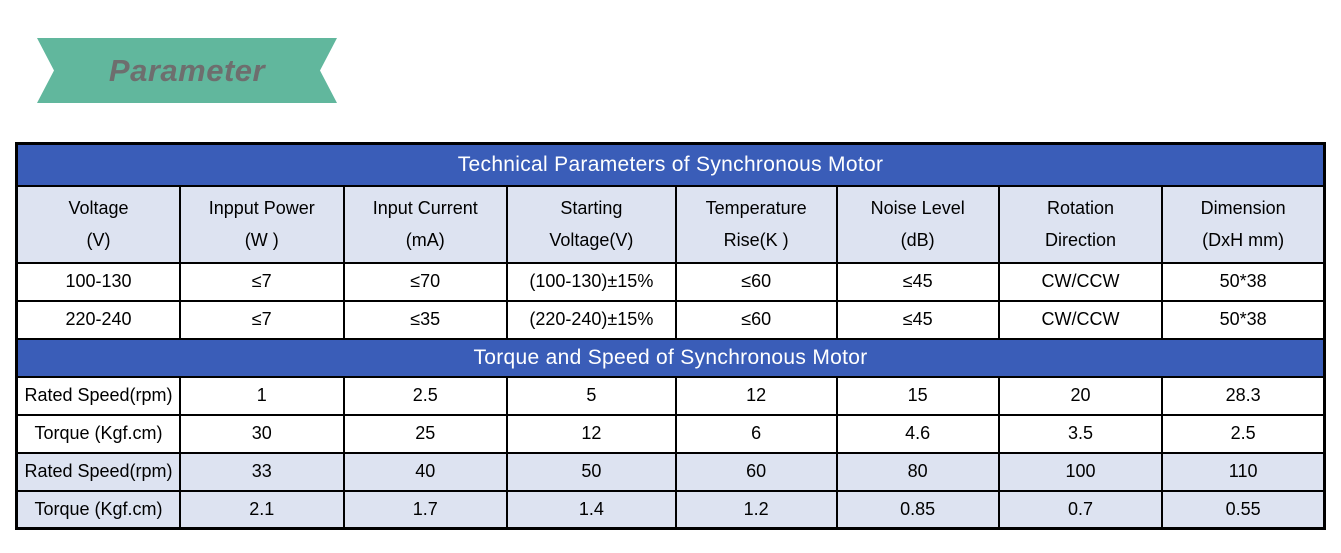  What do you see at coordinates (1243, 509) in the screenshot?
I see `cell: 0.55` at bounding box center [1243, 509].